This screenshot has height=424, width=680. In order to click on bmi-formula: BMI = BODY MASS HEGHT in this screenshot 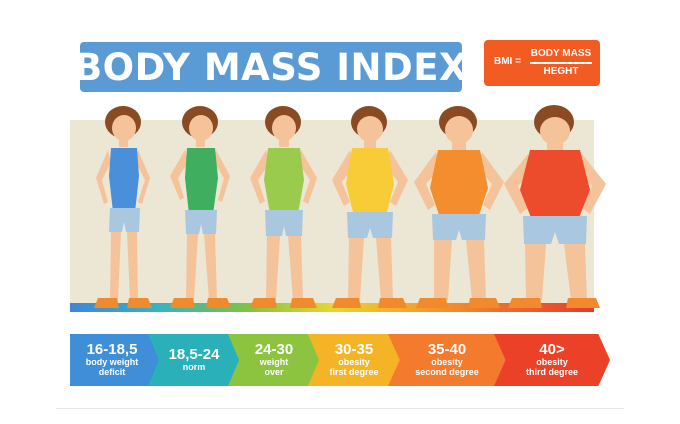, I will do `click(542, 63)`.